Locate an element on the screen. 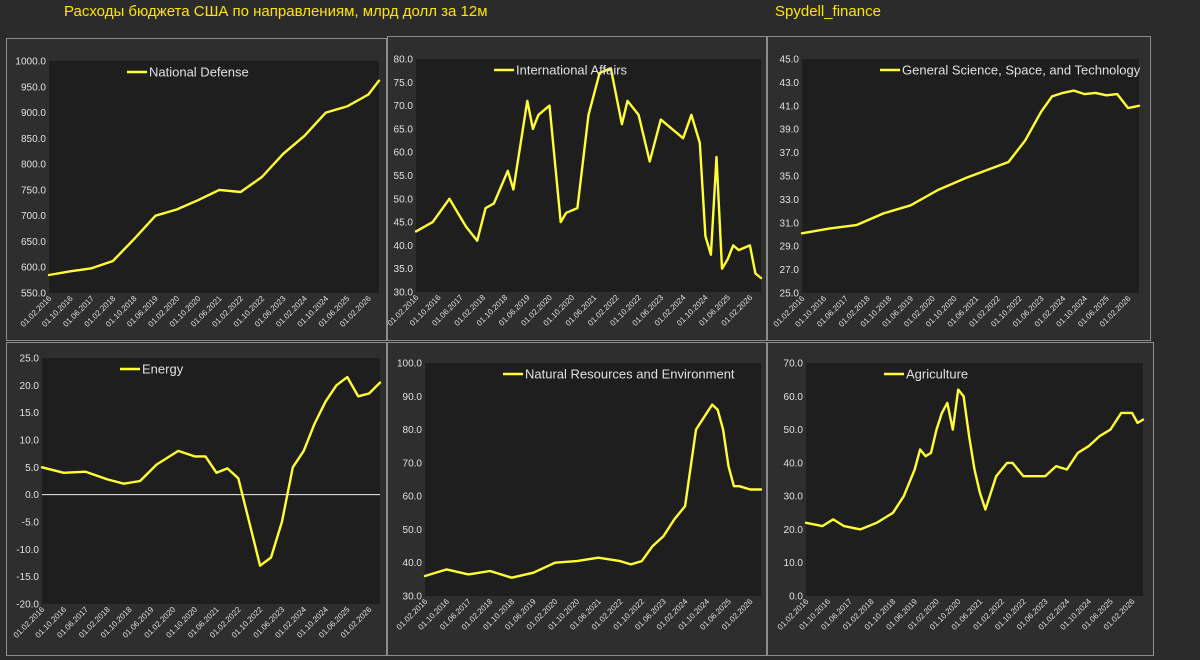 The width and height of the screenshot is (1200, 660). y-tick-label: 39.0 is located at coordinates (790, 130).